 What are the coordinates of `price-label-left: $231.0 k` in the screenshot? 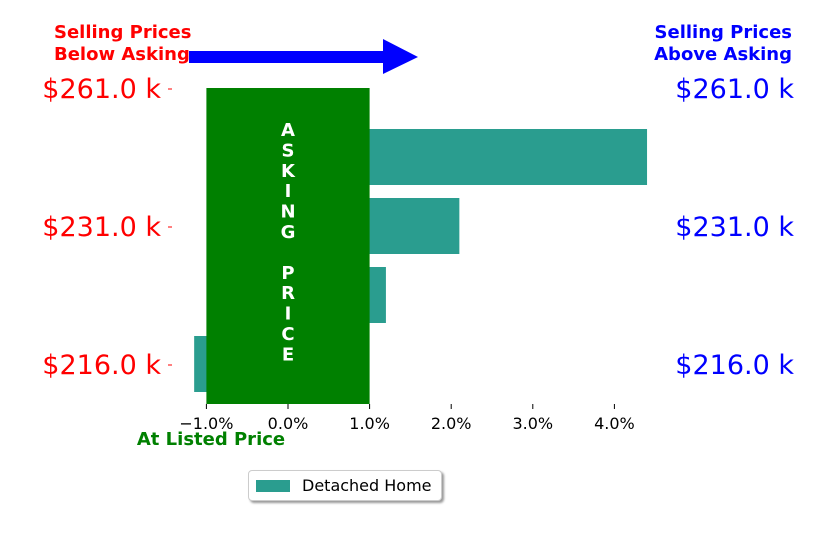 It's located at (101, 227).